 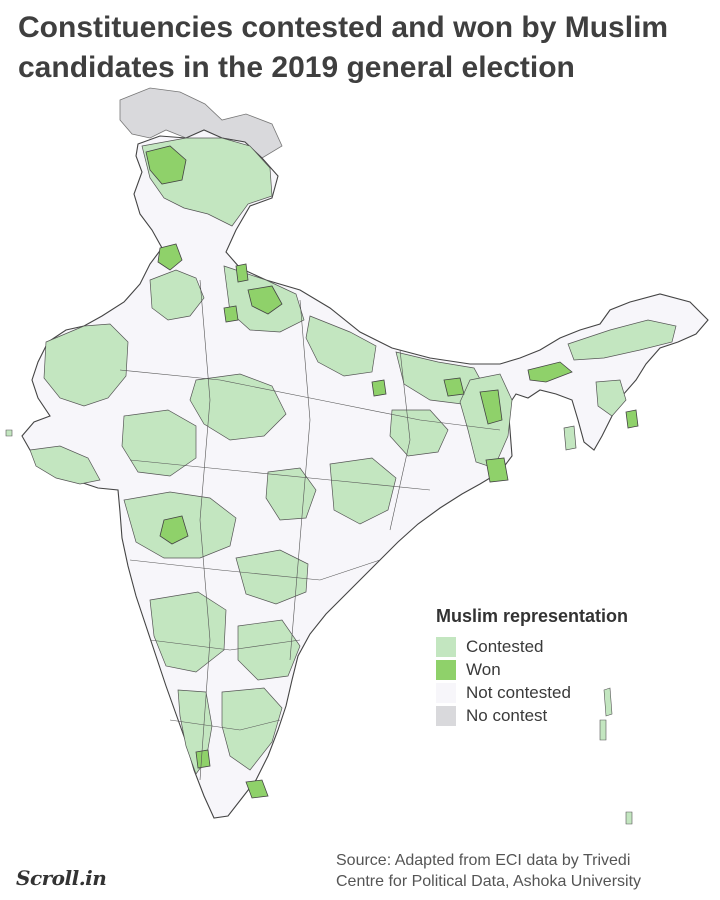 I want to click on andaman-islands-south, so click(x=603, y=730).